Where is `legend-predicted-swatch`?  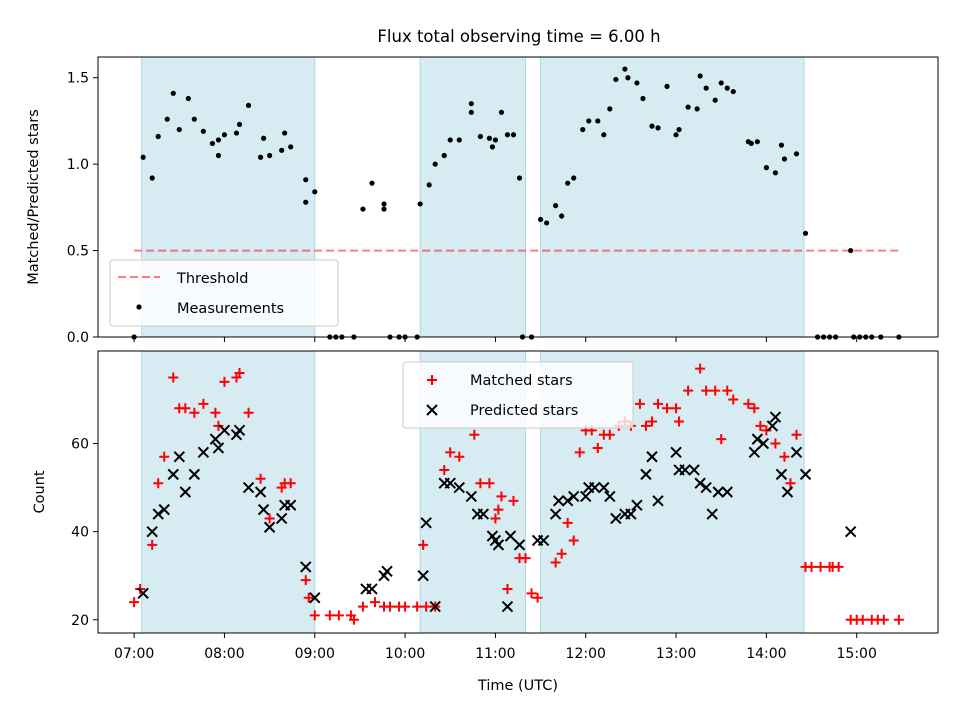
legend-predicted-swatch is located at coordinates (432, 410).